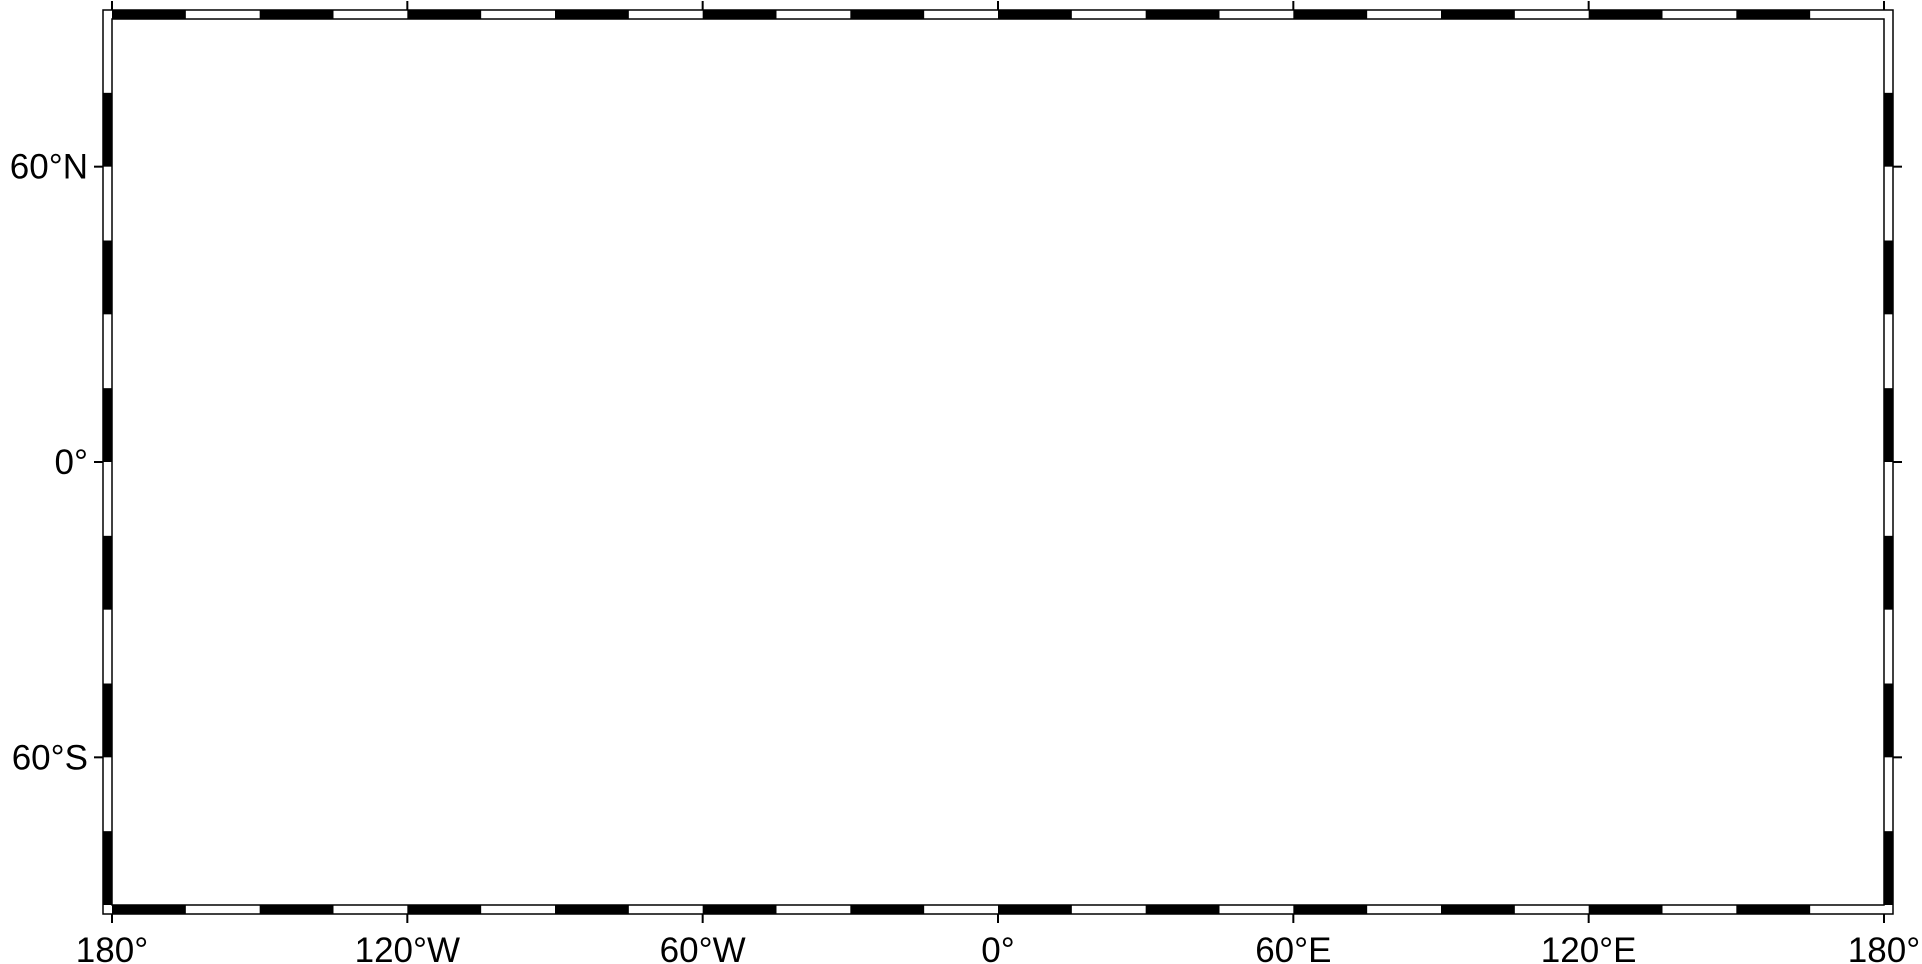 This screenshot has width=1922, height=964. What do you see at coordinates (71, 462) in the screenshot?
I see `lat-tick-label: 0°` at bounding box center [71, 462].